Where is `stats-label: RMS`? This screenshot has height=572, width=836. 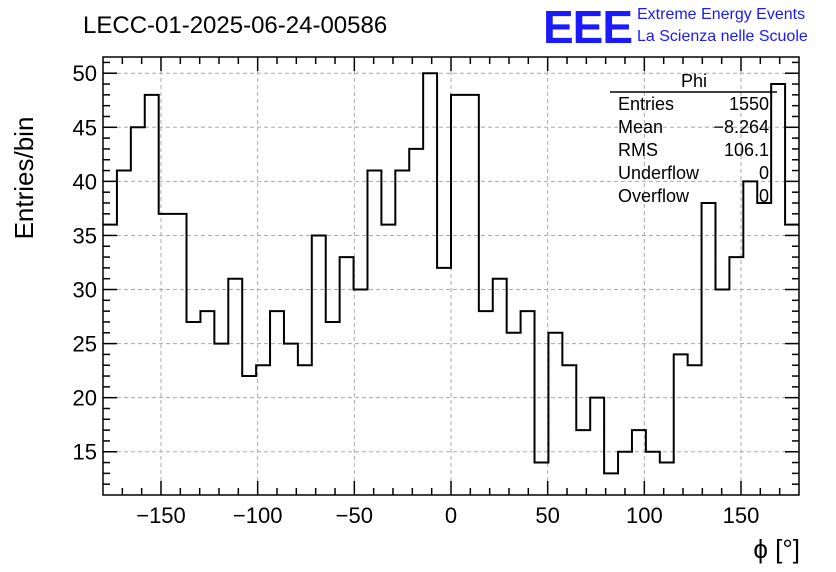
stats-label: RMS is located at coordinates (638, 150).